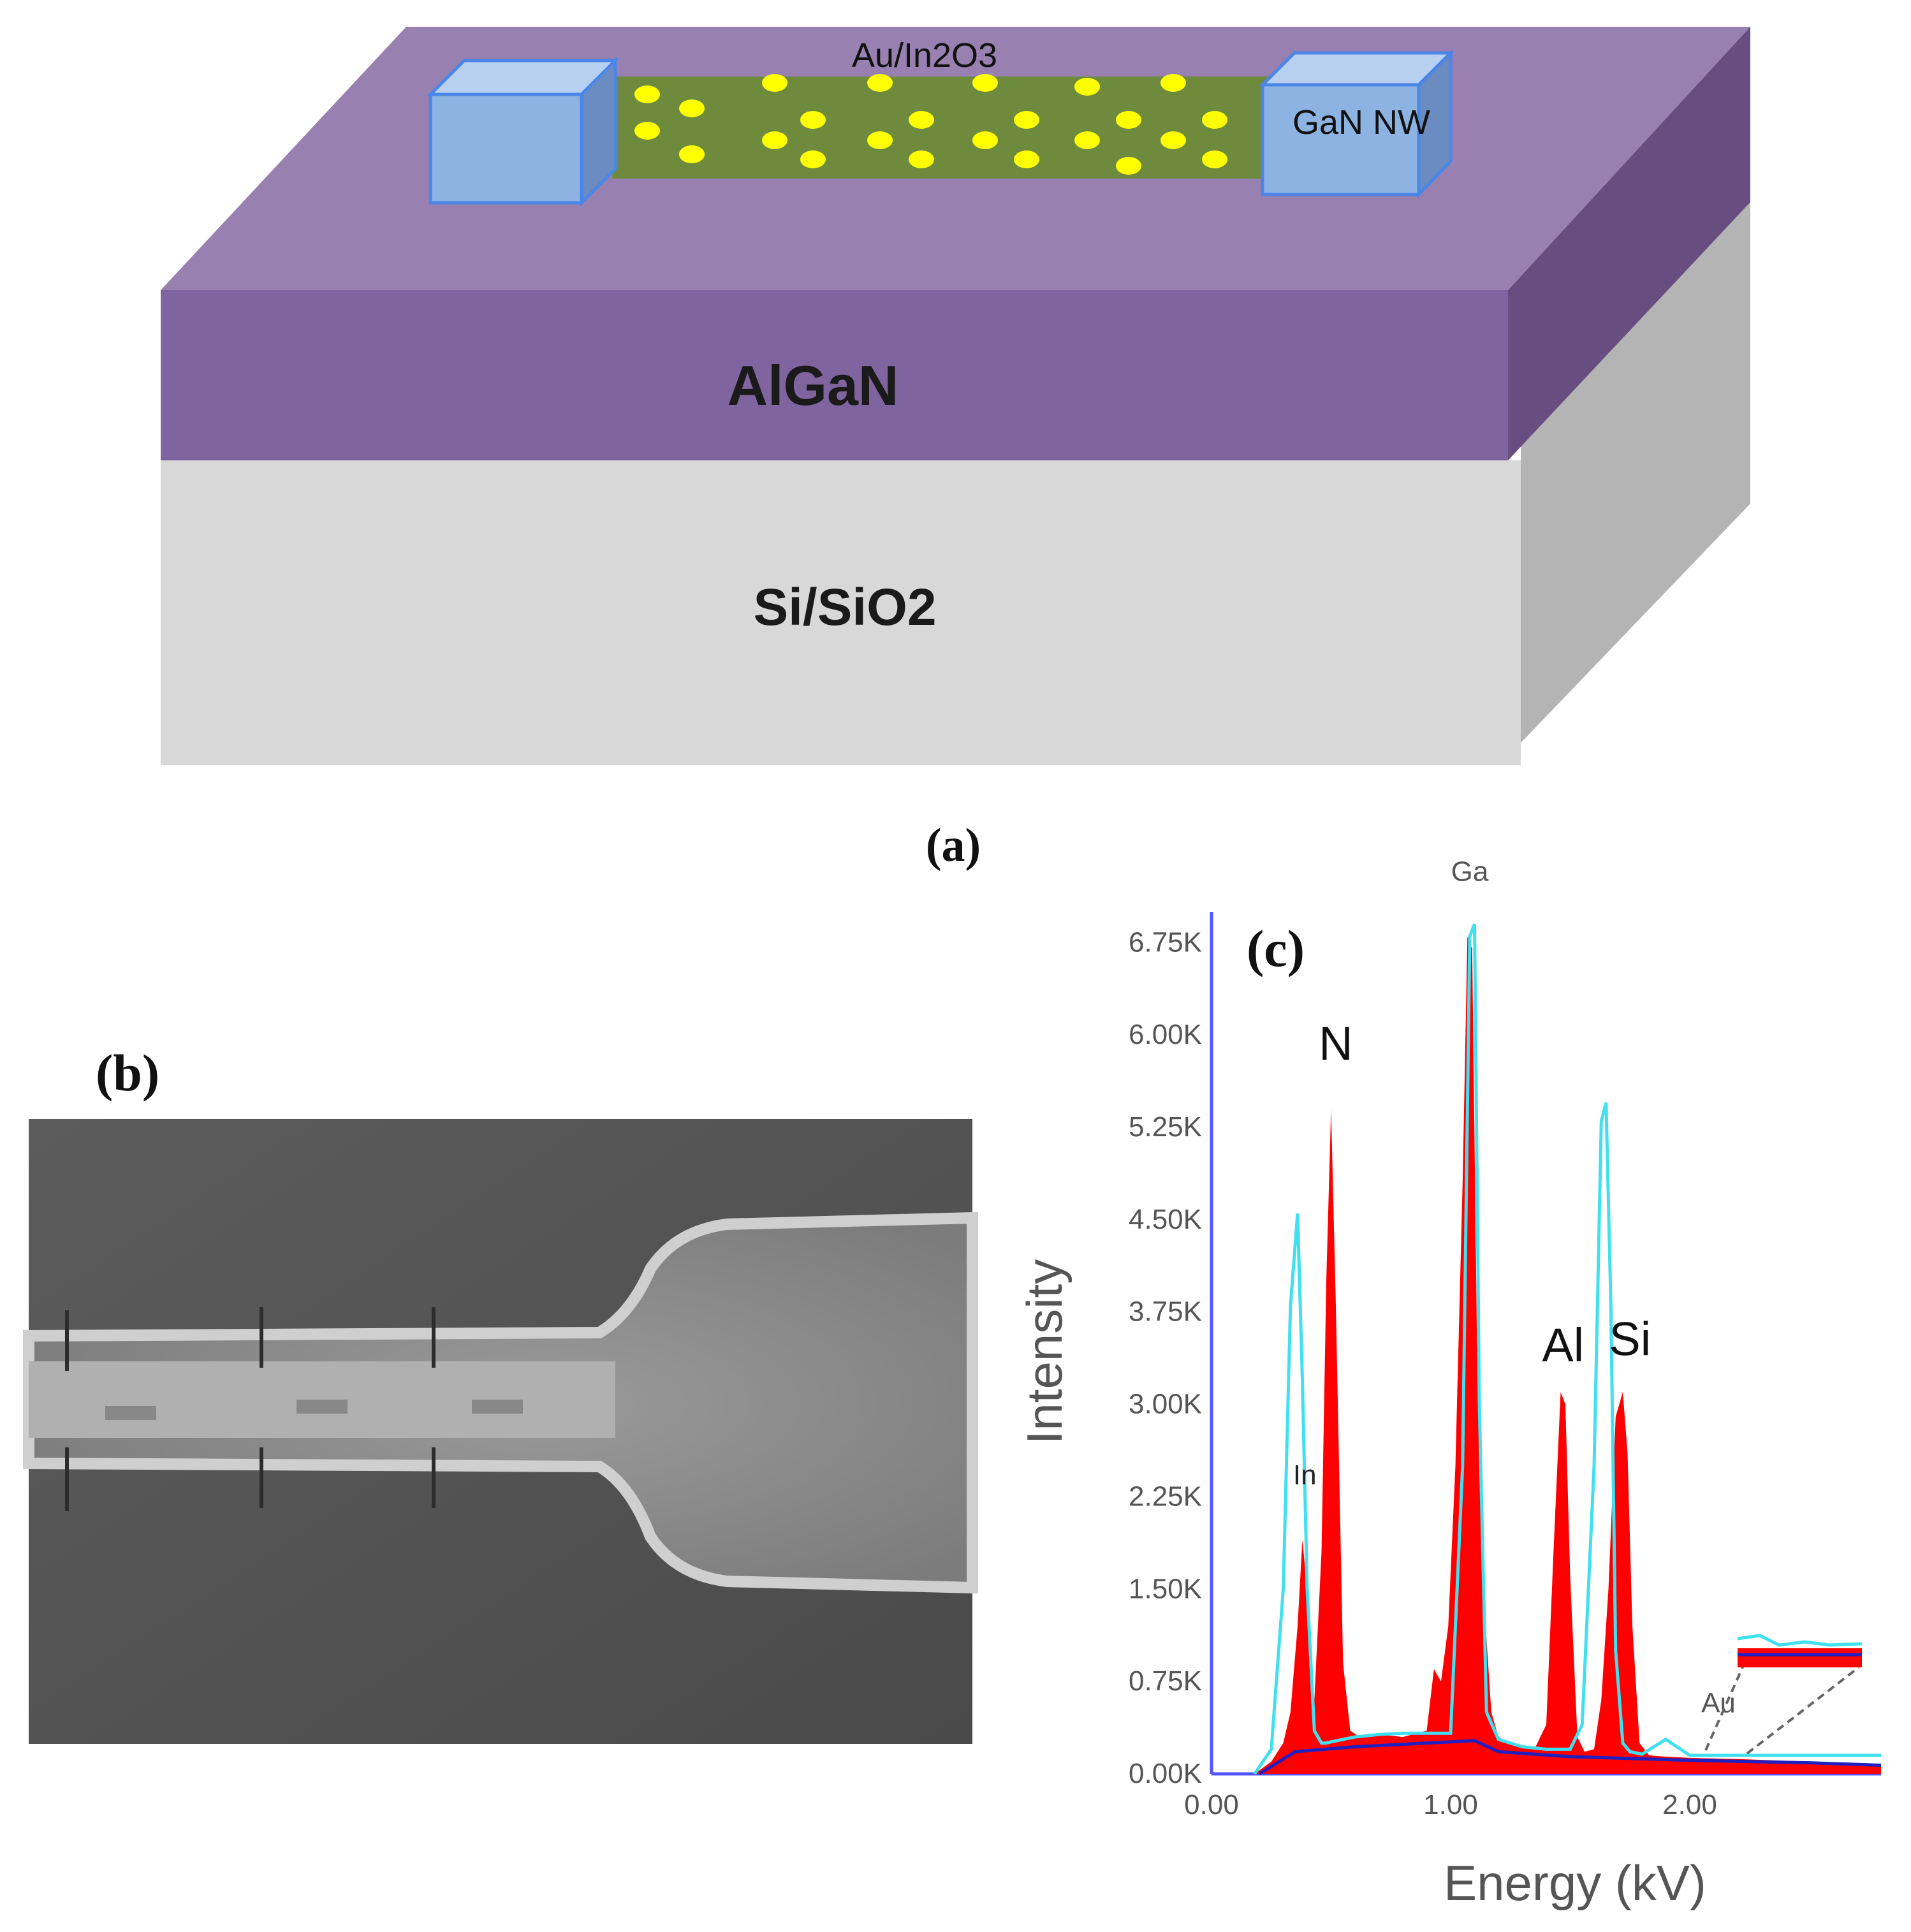  What do you see at coordinates (1165, 1496) in the screenshot?
I see `y-tick-label: 2.25K` at bounding box center [1165, 1496].